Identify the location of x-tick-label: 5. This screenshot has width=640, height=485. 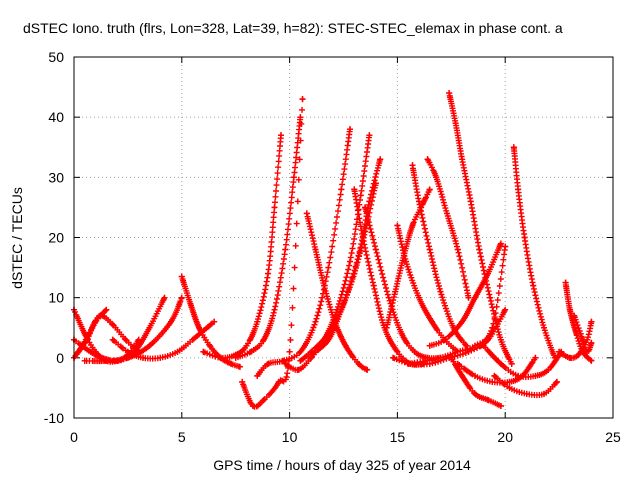
(182, 437).